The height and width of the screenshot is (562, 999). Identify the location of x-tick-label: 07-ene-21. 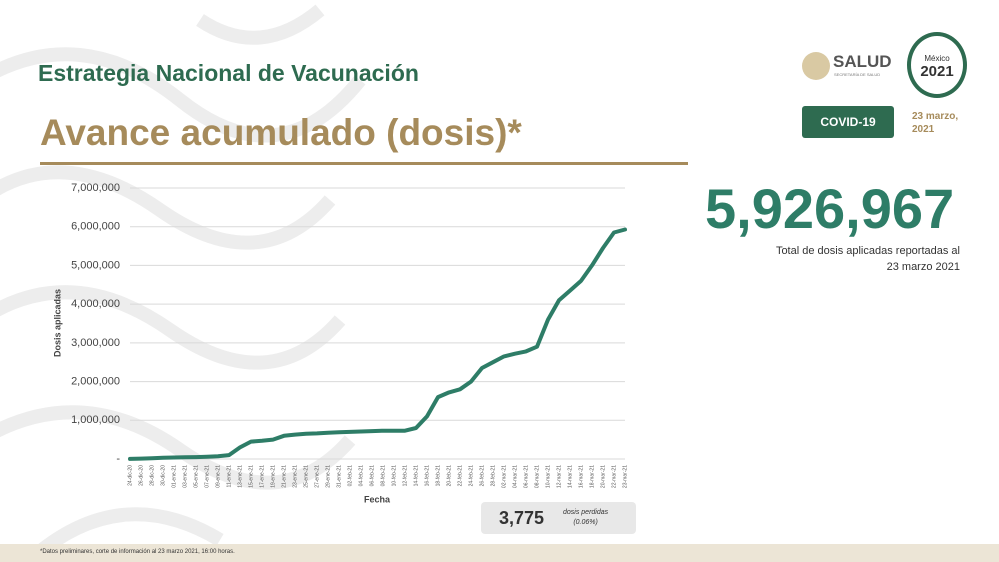
(207, 476).